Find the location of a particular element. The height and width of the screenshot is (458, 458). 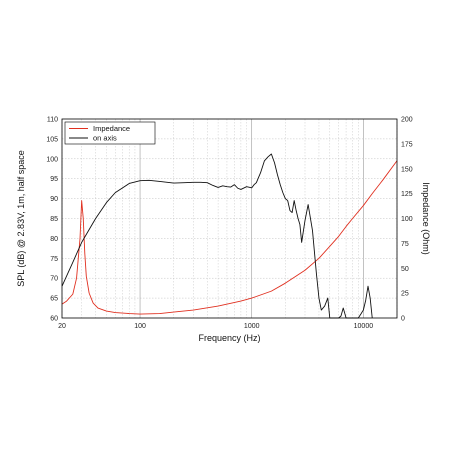

y-tick-label-left: 65 is located at coordinates (54, 299).